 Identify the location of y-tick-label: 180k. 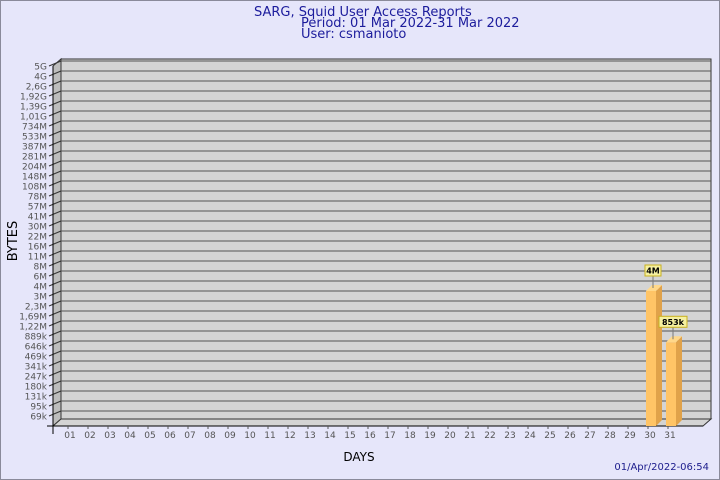
(36, 388).